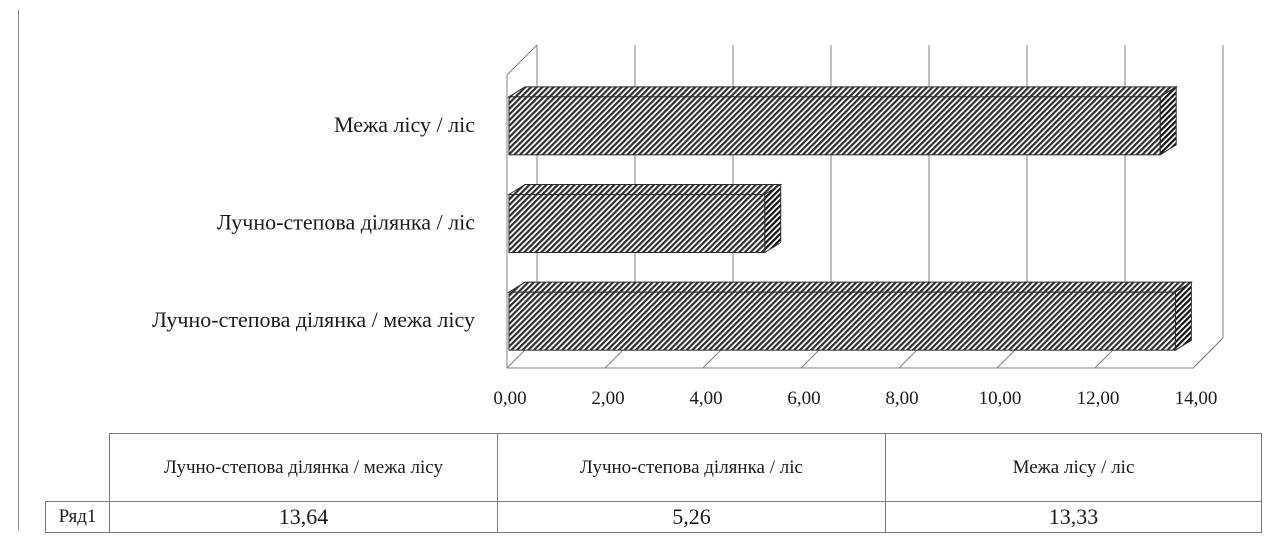 The image size is (1265, 549). What do you see at coordinates (509, 398) in the screenshot?
I see `x-tick-label: 0,00` at bounding box center [509, 398].